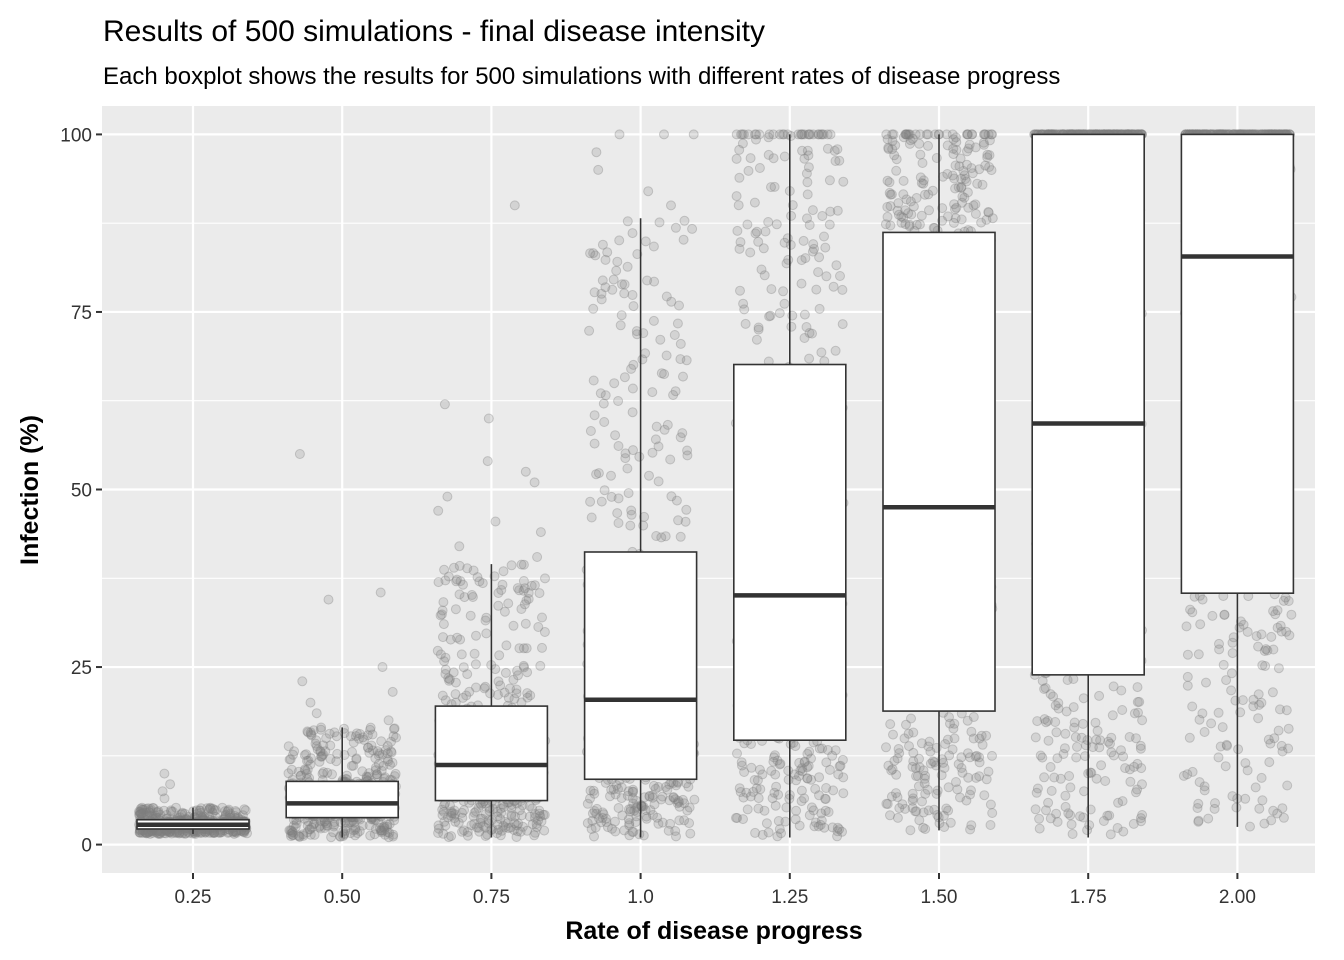 The image size is (1344, 960). What do you see at coordinates (1088, 897) in the screenshot?
I see `x-tick-label: 1.75` at bounding box center [1088, 897].